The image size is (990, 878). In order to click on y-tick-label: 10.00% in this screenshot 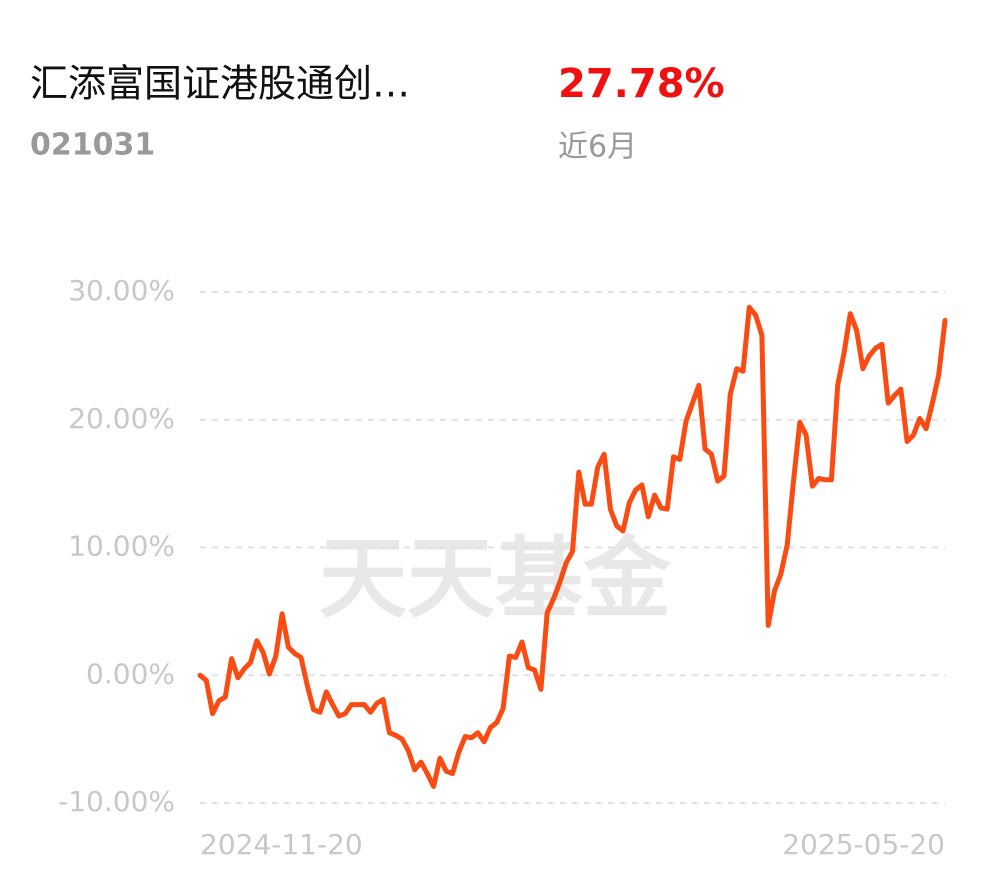, I will do `click(121, 546)`.